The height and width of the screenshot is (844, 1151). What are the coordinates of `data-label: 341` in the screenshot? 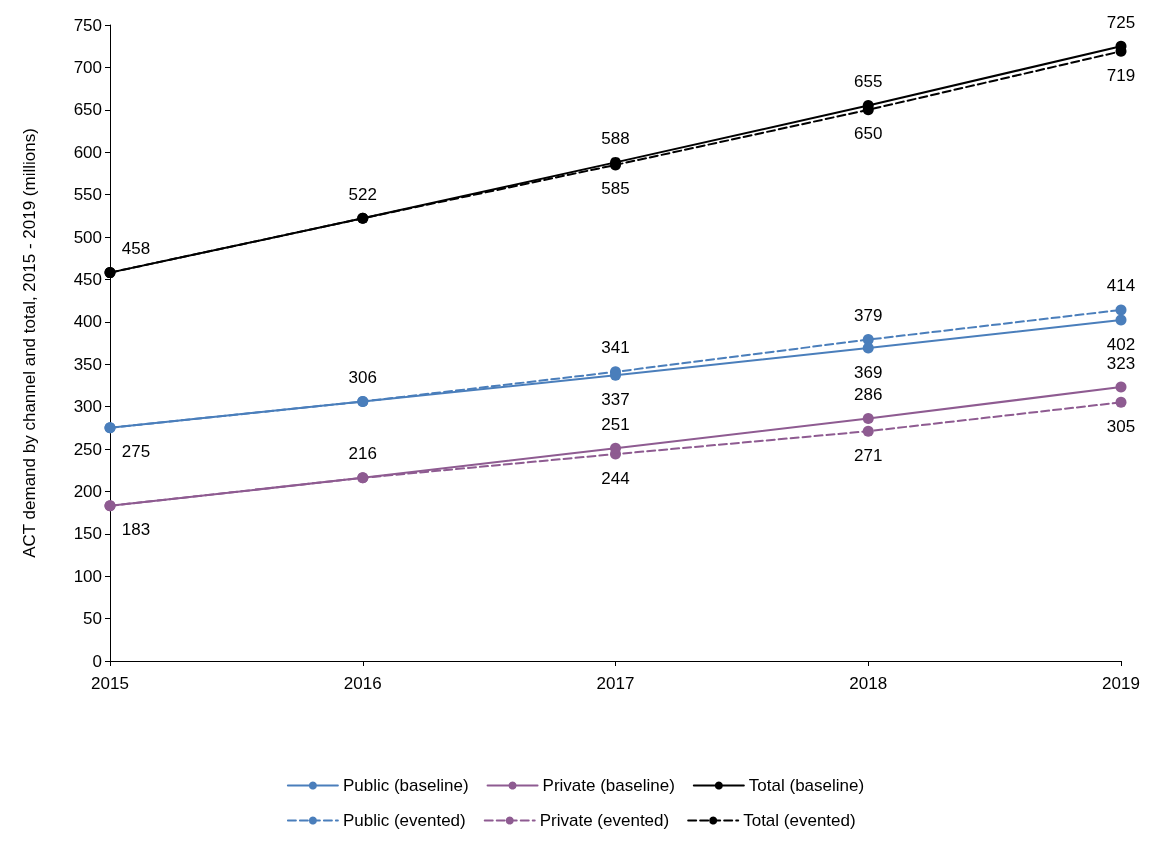 It's located at (615, 348).